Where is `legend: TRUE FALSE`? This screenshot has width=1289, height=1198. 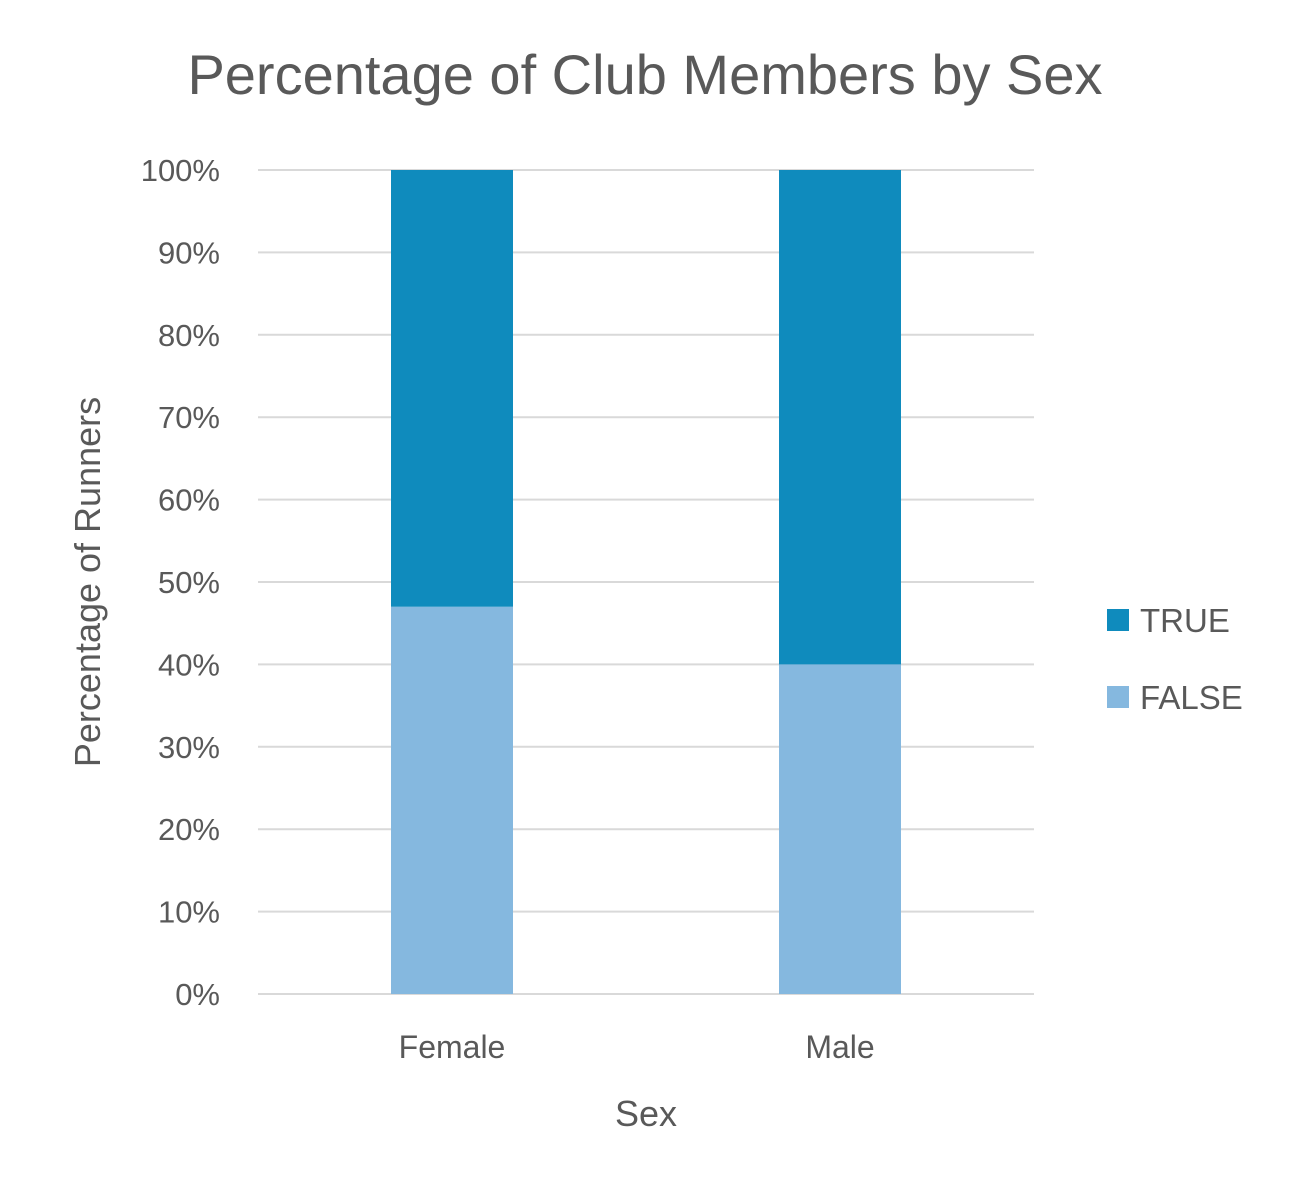 legend: TRUE FALSE is located at coordinates (1175, 659).